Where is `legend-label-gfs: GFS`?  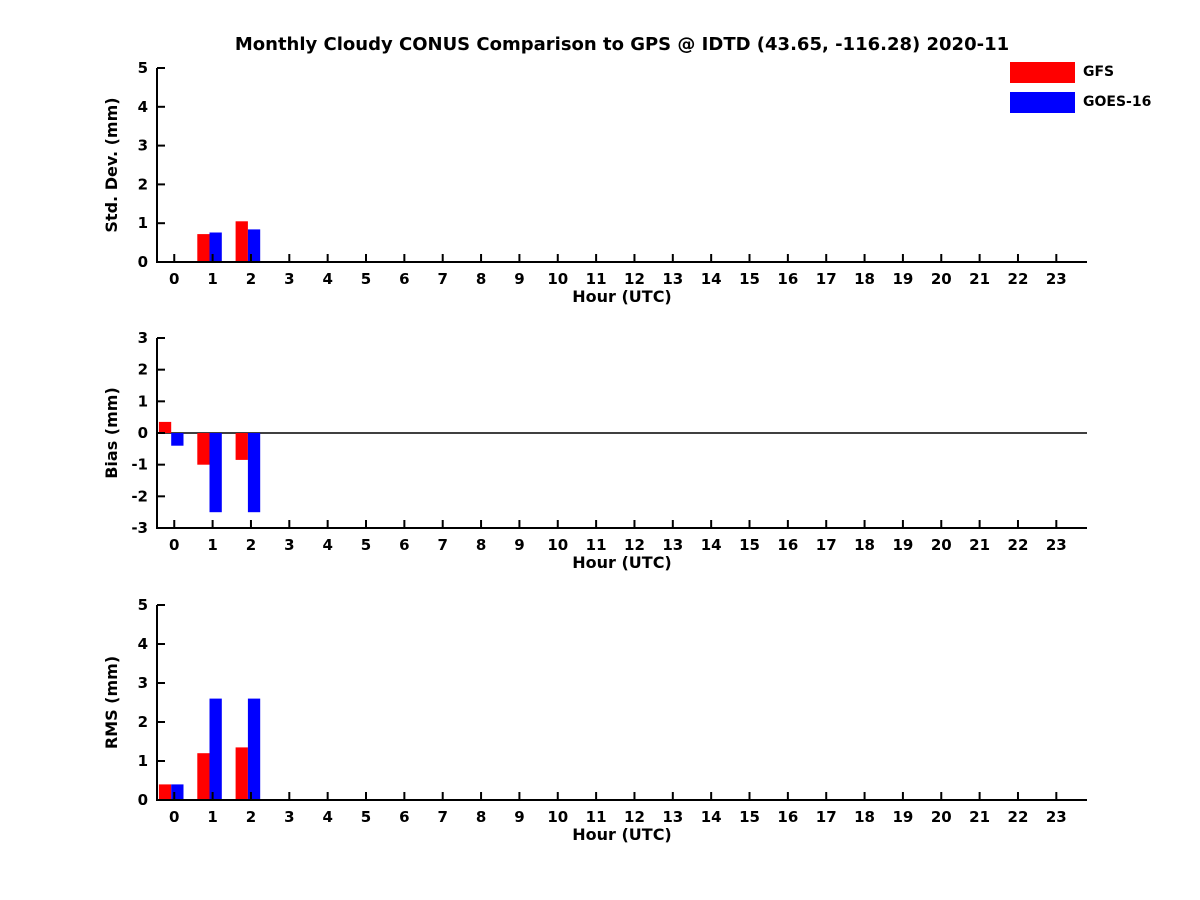
legend-label-gfs: GFS is located at coordinates (1099, 72).